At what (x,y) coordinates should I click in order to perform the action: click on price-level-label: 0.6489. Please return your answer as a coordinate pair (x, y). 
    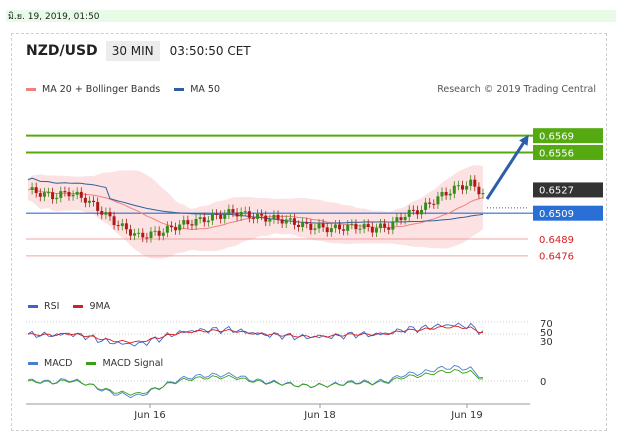
    Looking at the image, I should click on (556, 240).